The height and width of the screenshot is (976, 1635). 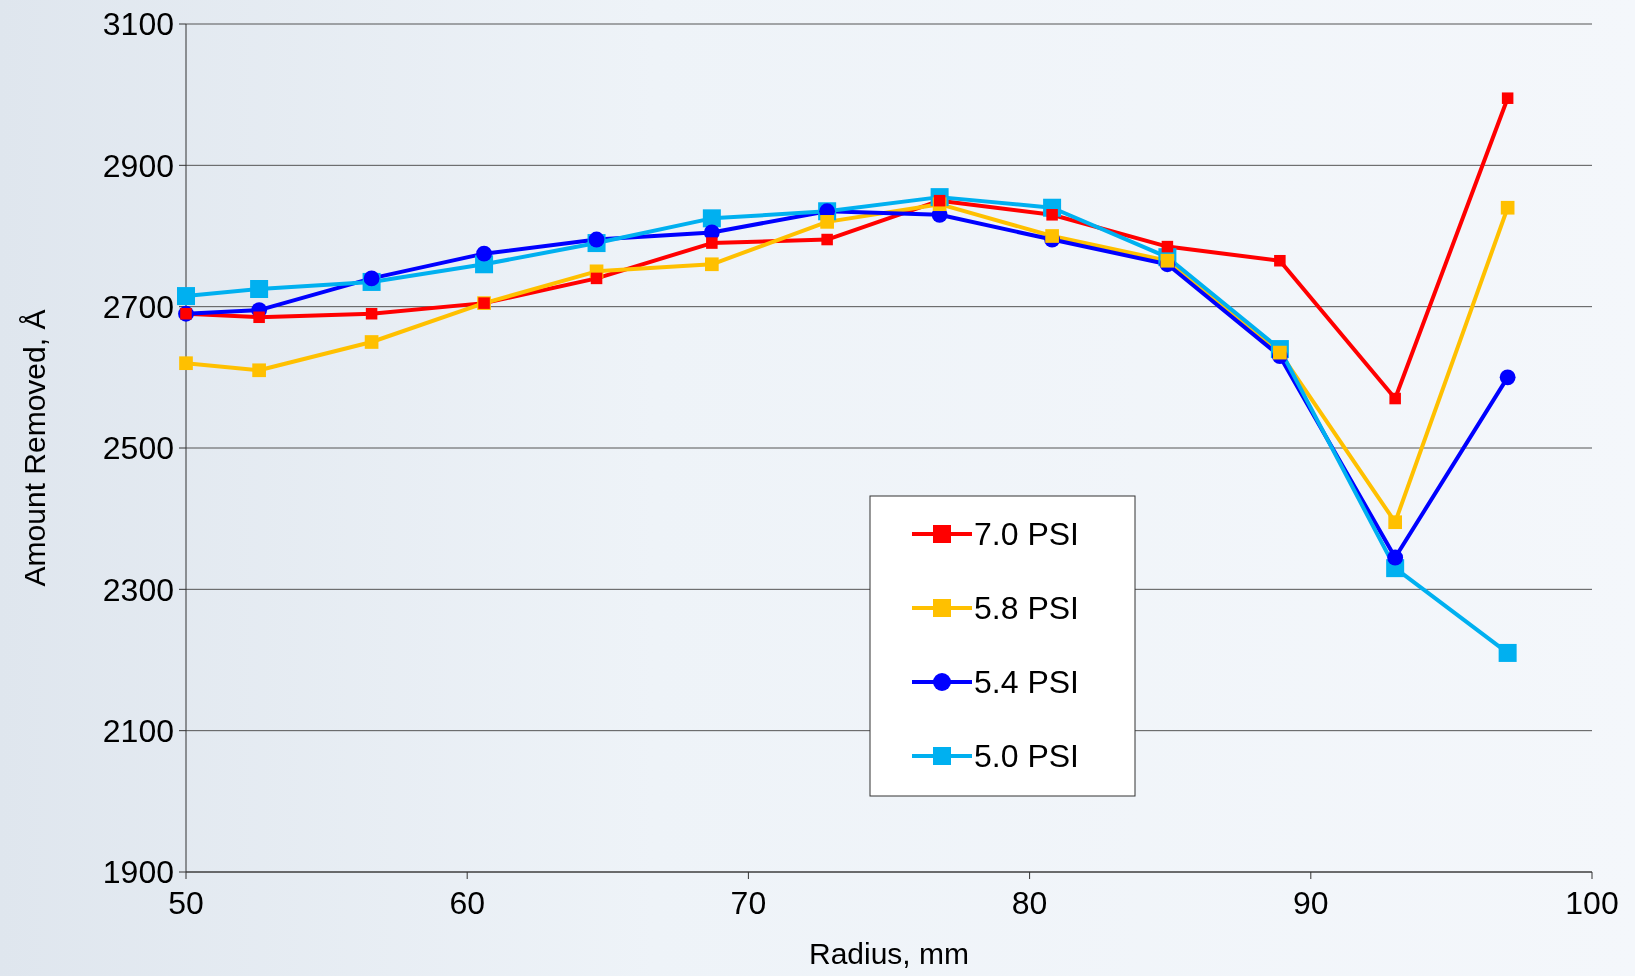 What do you see at coordinates (889, 953) in the screenshot?
I see `x-axis-title: Radius, mm` at bounding box center [889, 953].